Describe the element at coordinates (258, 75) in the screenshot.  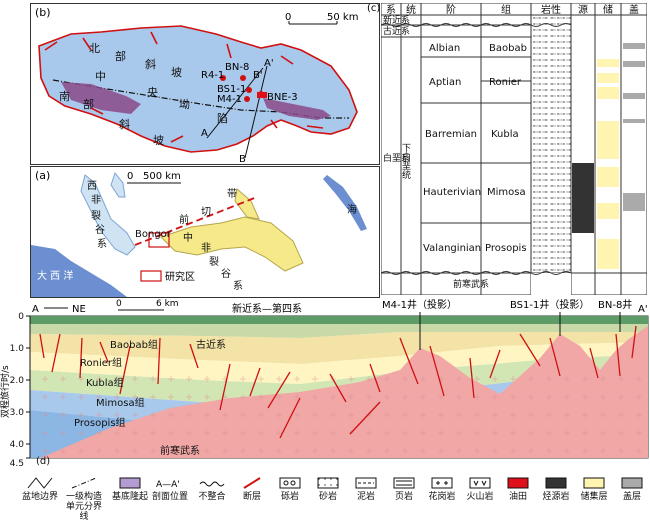
I see `section-b2-end: B'` at that location.